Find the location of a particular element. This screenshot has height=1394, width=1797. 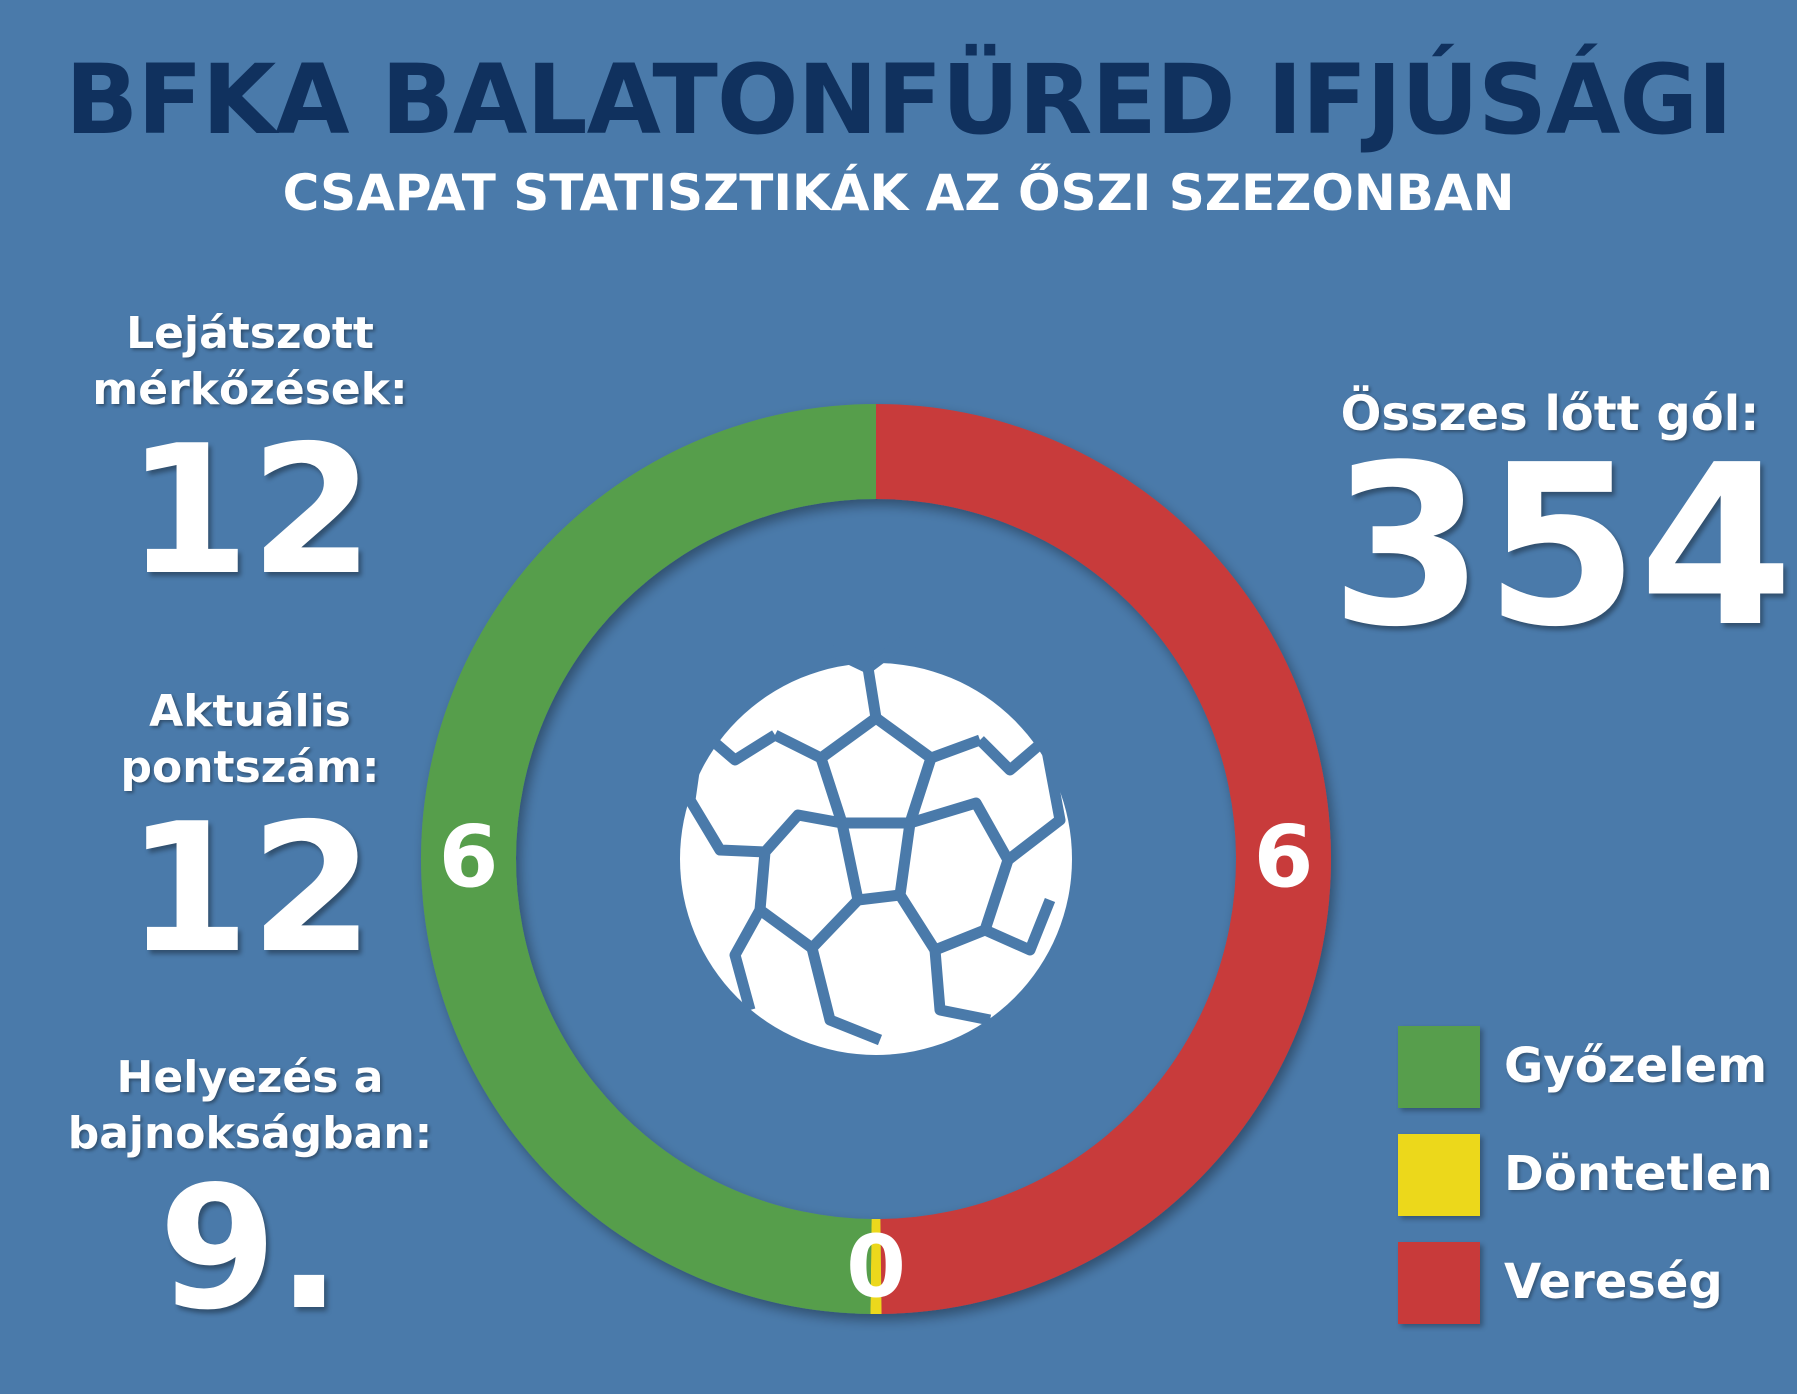

legend-swatch-loss is located at coordinates (1439, 1283).